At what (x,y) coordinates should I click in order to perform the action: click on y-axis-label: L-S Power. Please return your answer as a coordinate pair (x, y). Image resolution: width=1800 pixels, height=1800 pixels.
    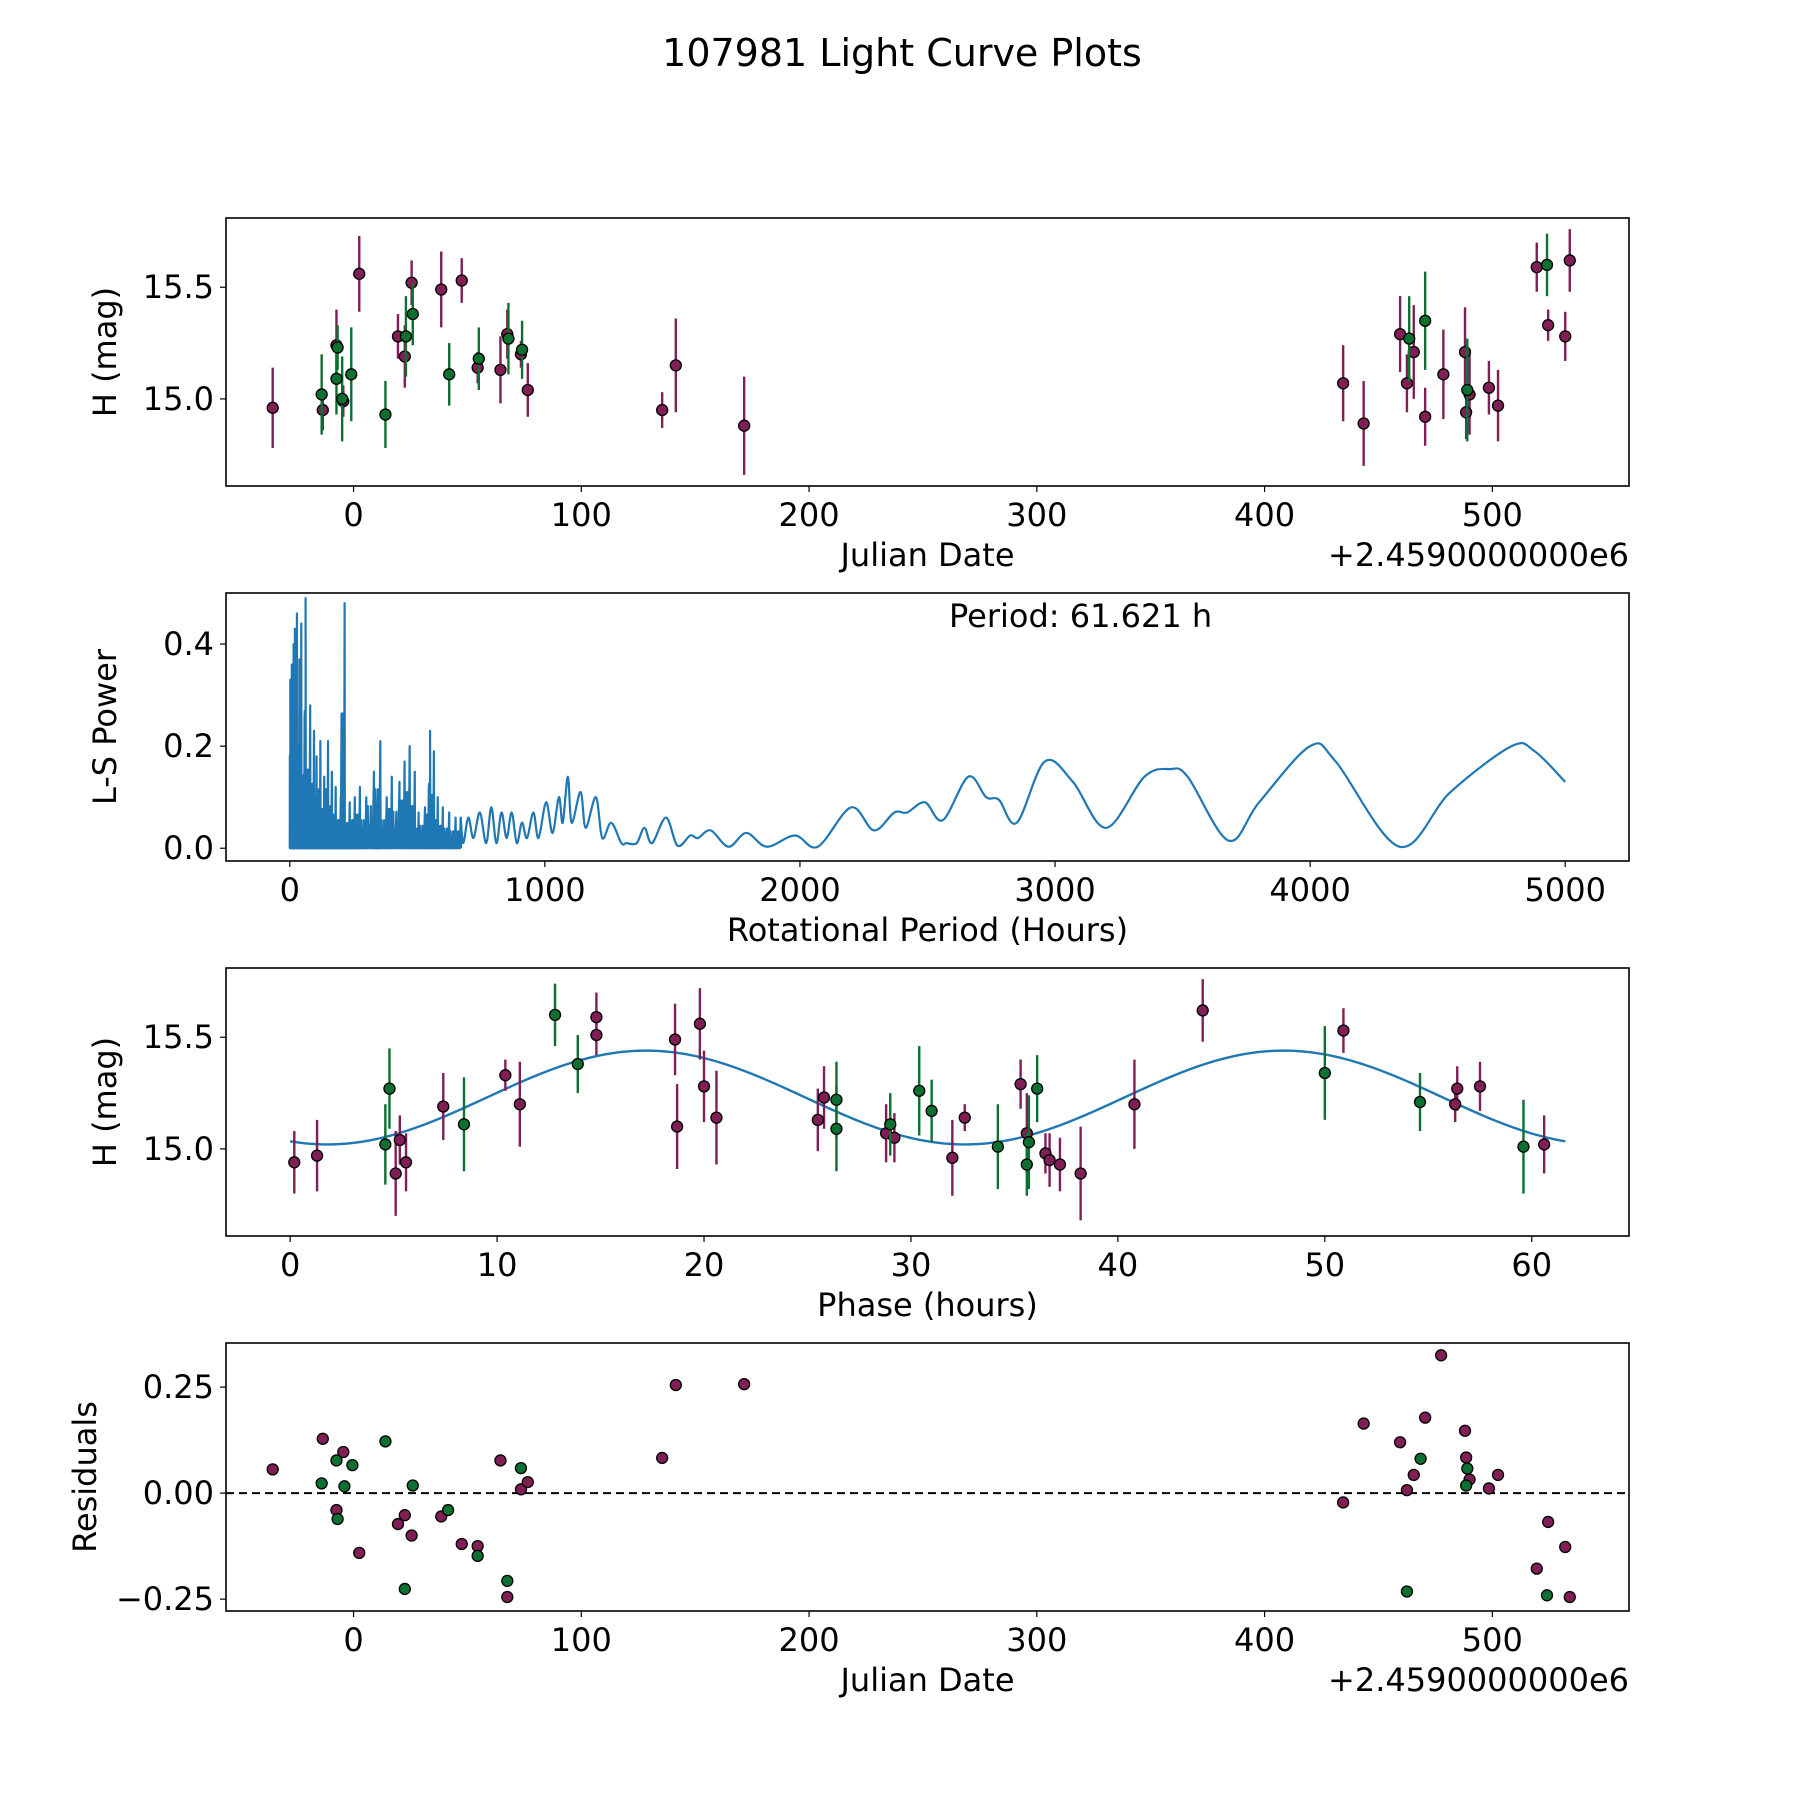
    Looking at the image, I should click on (105, 726).